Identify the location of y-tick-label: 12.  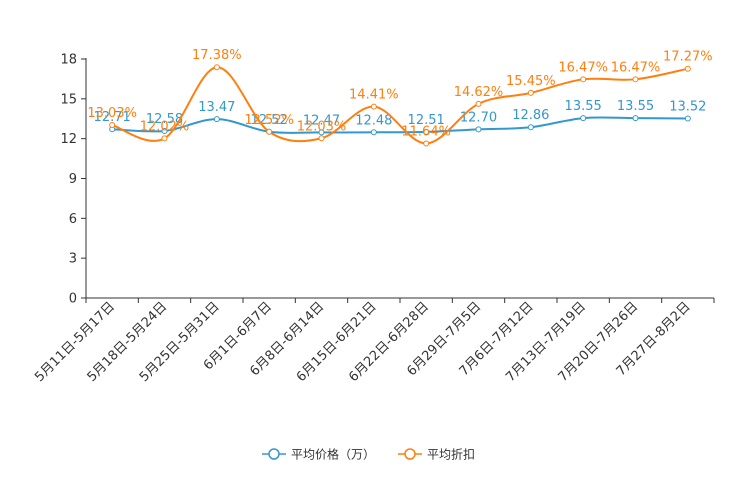
(68, 139).